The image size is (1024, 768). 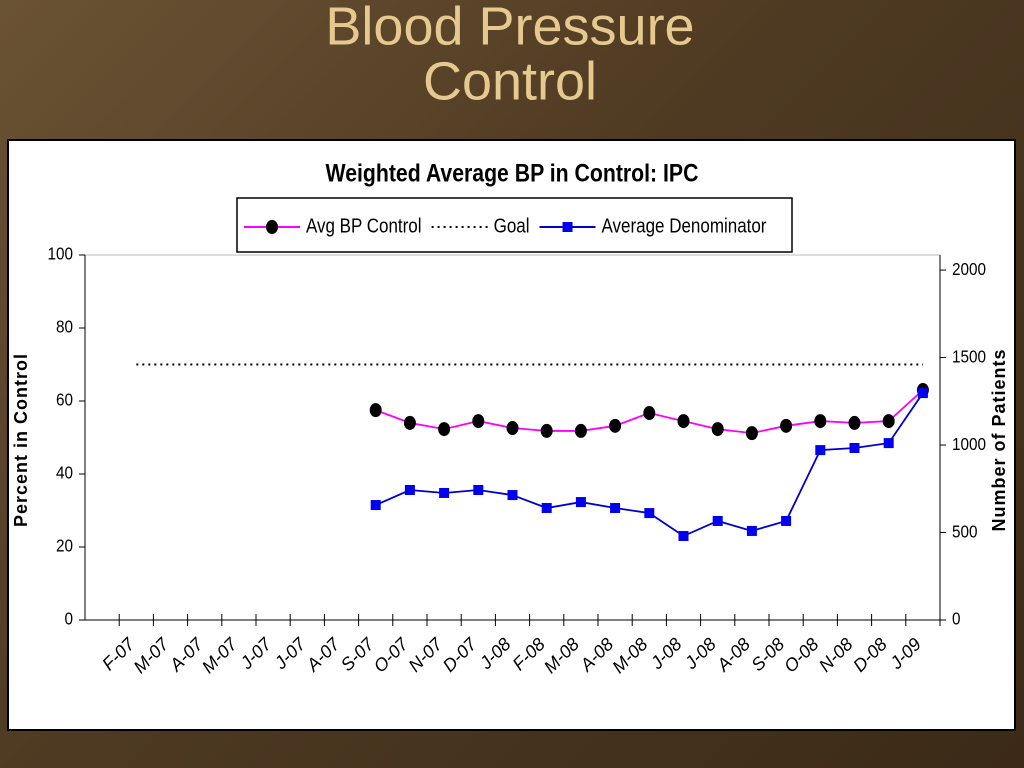 I want to click on y2-tick-label: 1500, so click(x=969, y=356).